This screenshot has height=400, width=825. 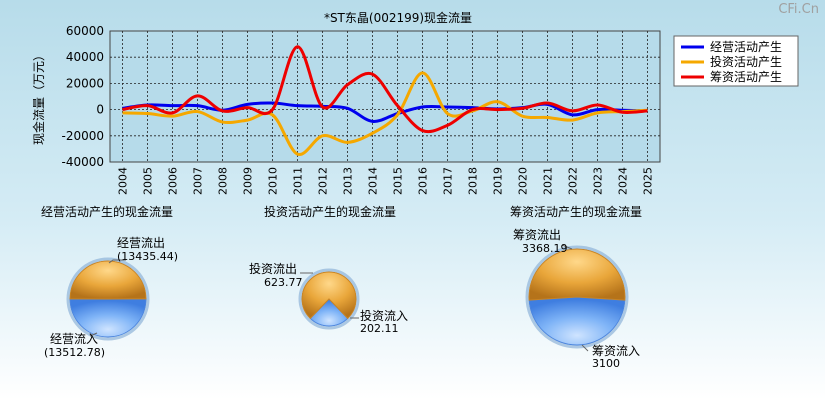 I want to click on x-tick-label: 2011, so click(x=298, y=181).